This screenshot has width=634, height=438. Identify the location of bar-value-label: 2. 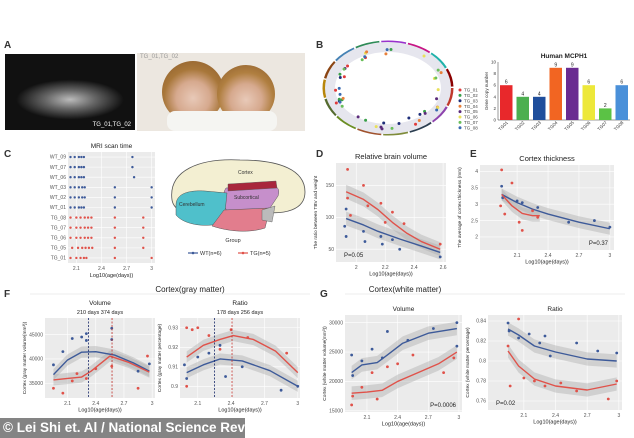
(605, 106).